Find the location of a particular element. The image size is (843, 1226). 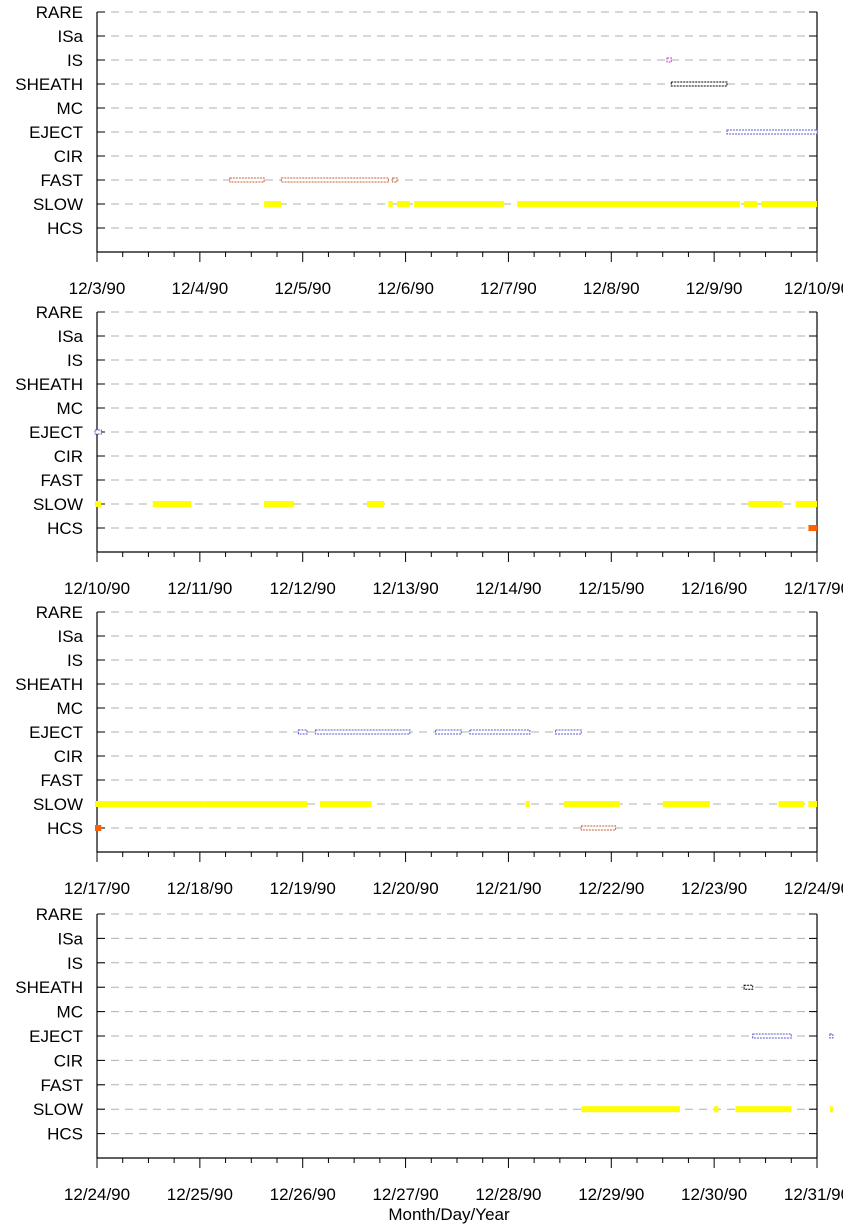

x-tick-label: 12/7/90 is located at coordinates (508, 288).